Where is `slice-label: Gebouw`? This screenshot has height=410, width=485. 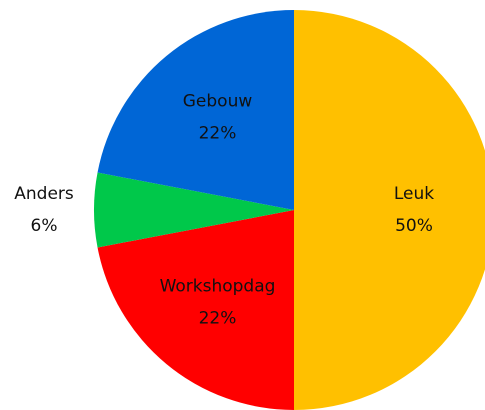 slice-label: Gebouw is located at coordinates (218, 102).